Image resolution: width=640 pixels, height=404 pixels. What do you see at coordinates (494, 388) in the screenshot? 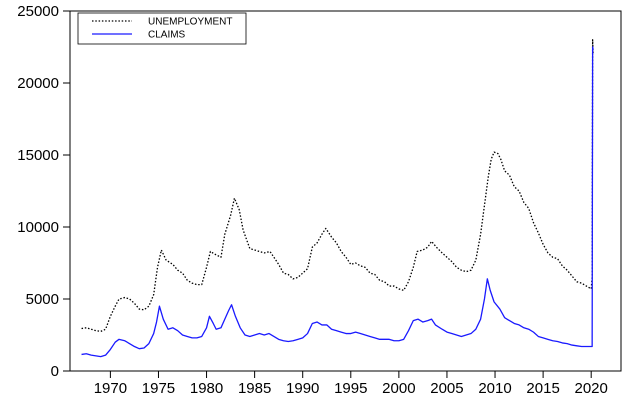
I see `x-tick-label: 2010` at bounding box center [494, 388].